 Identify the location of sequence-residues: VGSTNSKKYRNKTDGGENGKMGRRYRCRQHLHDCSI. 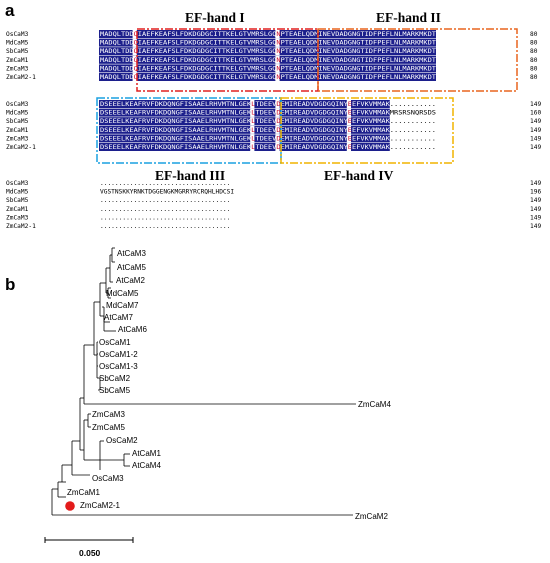
(167, 192).